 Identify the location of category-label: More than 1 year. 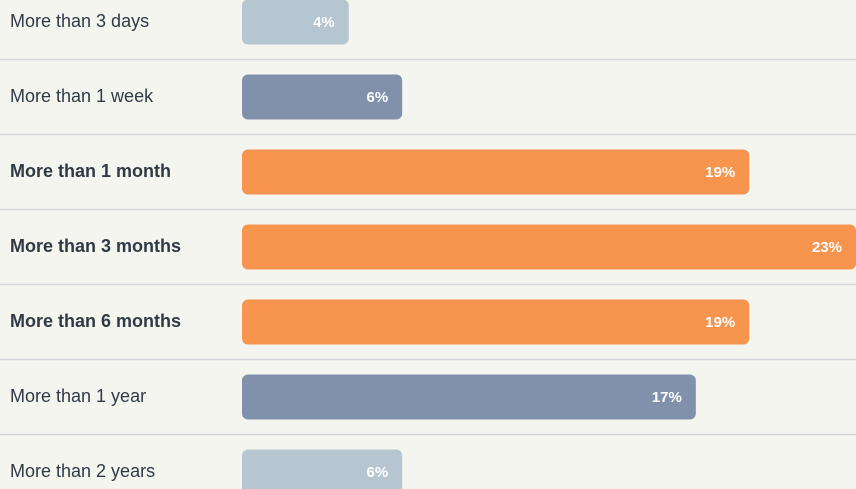
(78, 396).